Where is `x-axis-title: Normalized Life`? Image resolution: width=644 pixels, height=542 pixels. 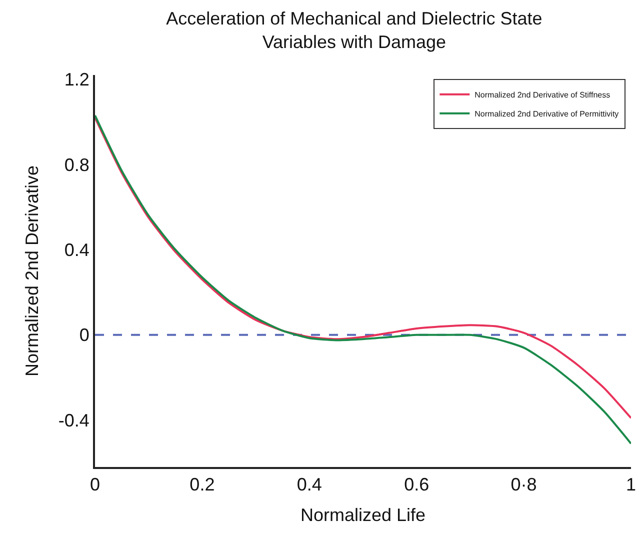 x-axis-title: Normalized Life is located at coordinates (363, 515).